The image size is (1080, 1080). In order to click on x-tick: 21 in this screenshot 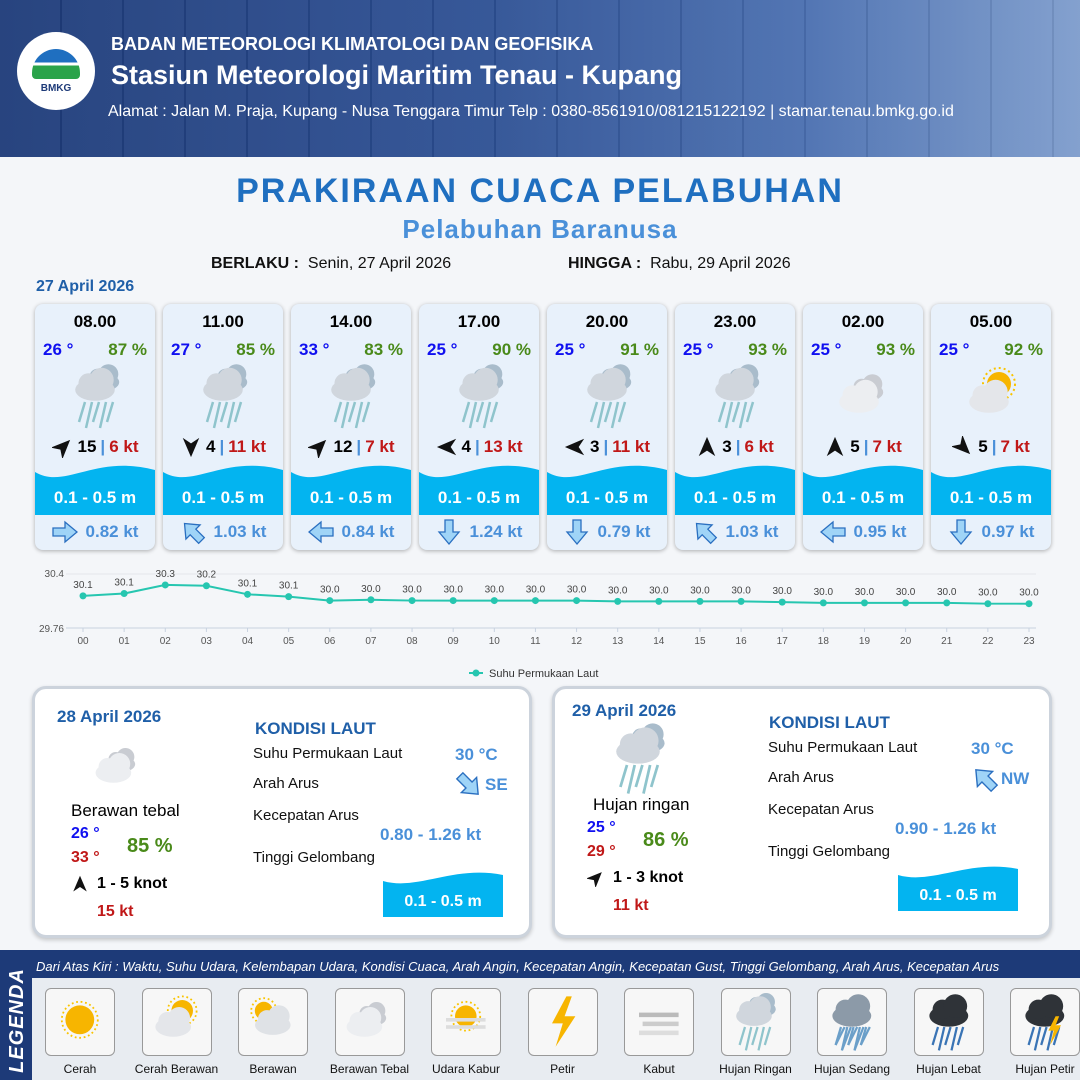, I will do `click(947, 641)`.